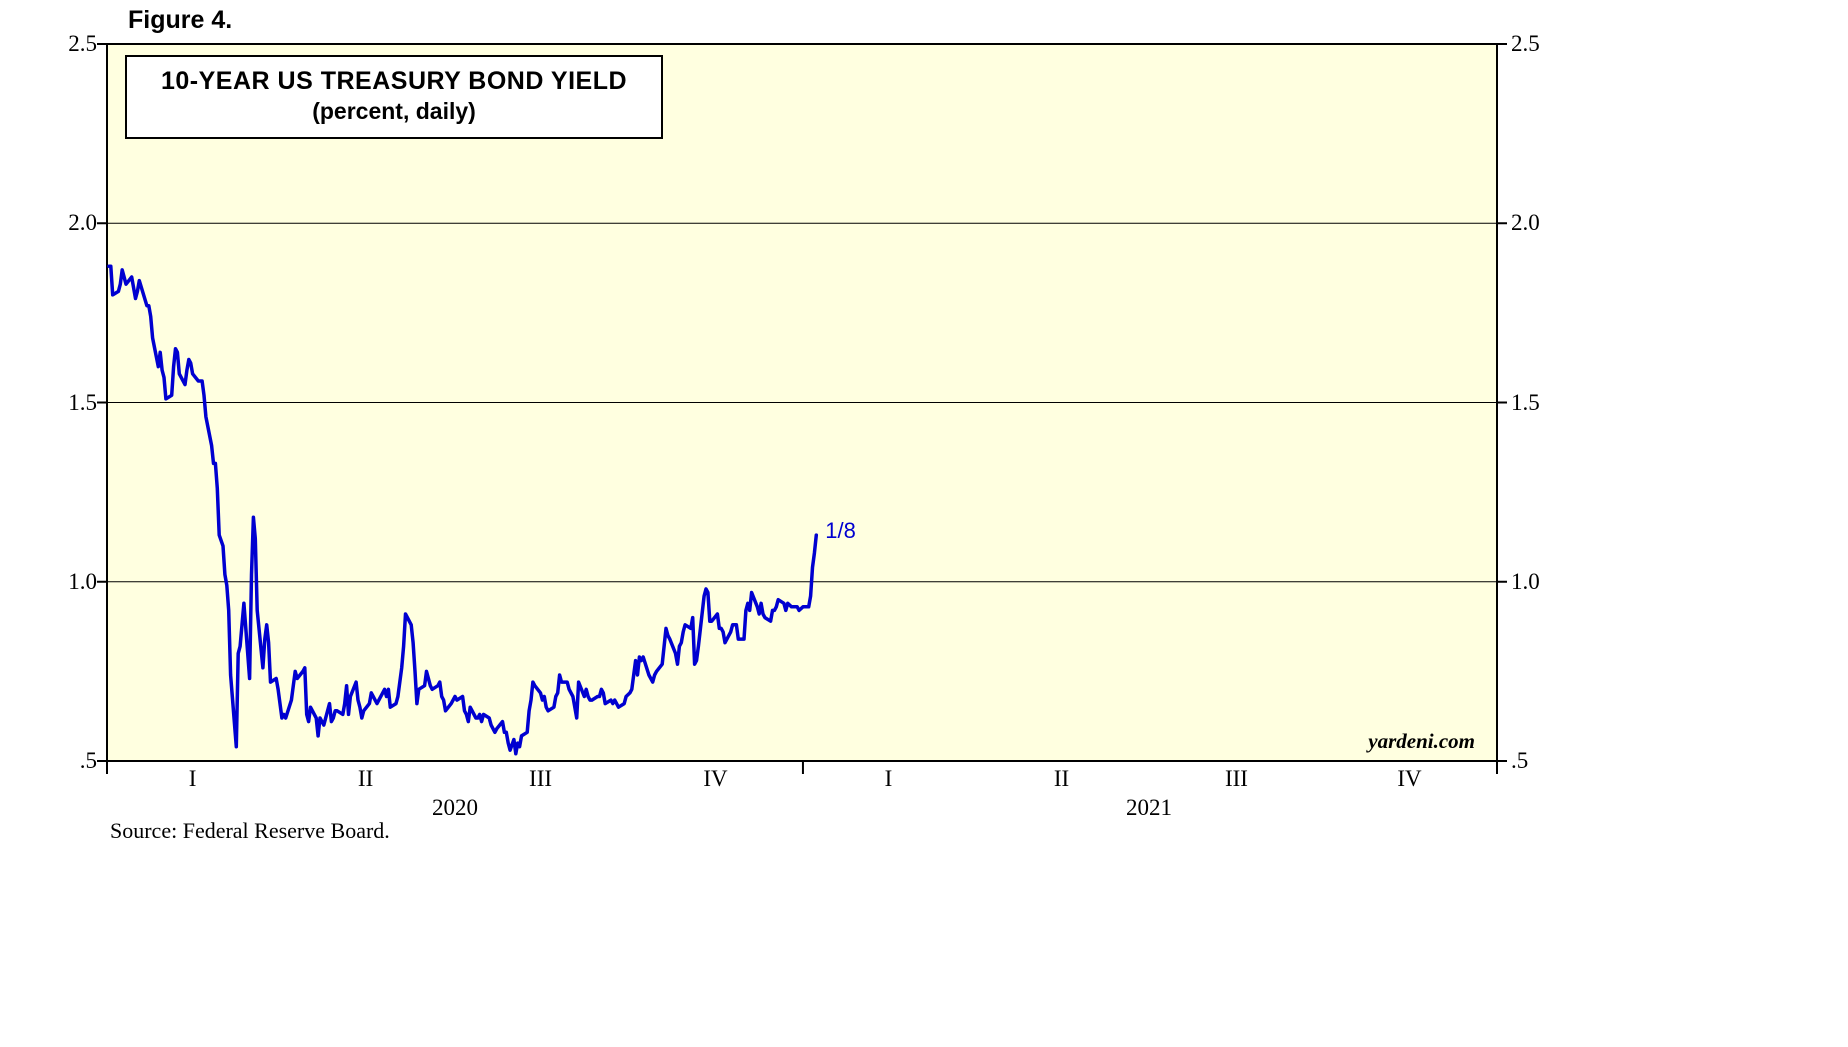 The height and width of the screenshot is (1047, 1848). I want to click on source-note: Source: Federal Reserve Board., so click(250, 830).